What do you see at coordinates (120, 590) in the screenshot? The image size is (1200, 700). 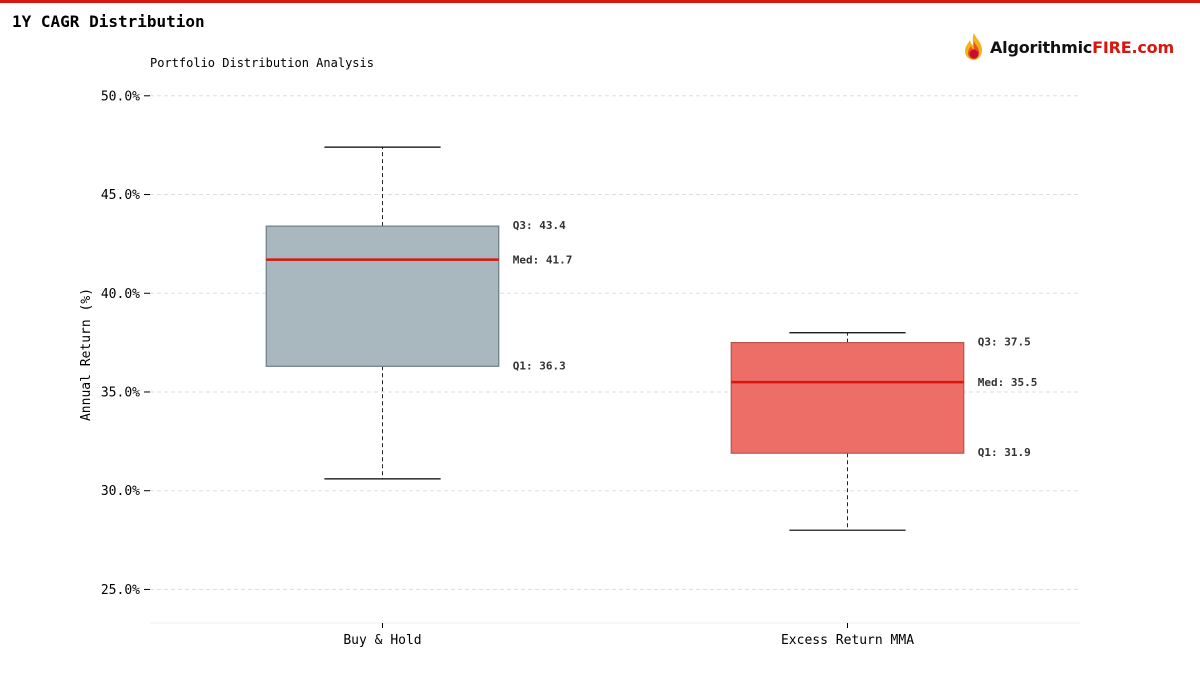 I see `y-tick-label: 25.0%` at bounding box center [120, 590].